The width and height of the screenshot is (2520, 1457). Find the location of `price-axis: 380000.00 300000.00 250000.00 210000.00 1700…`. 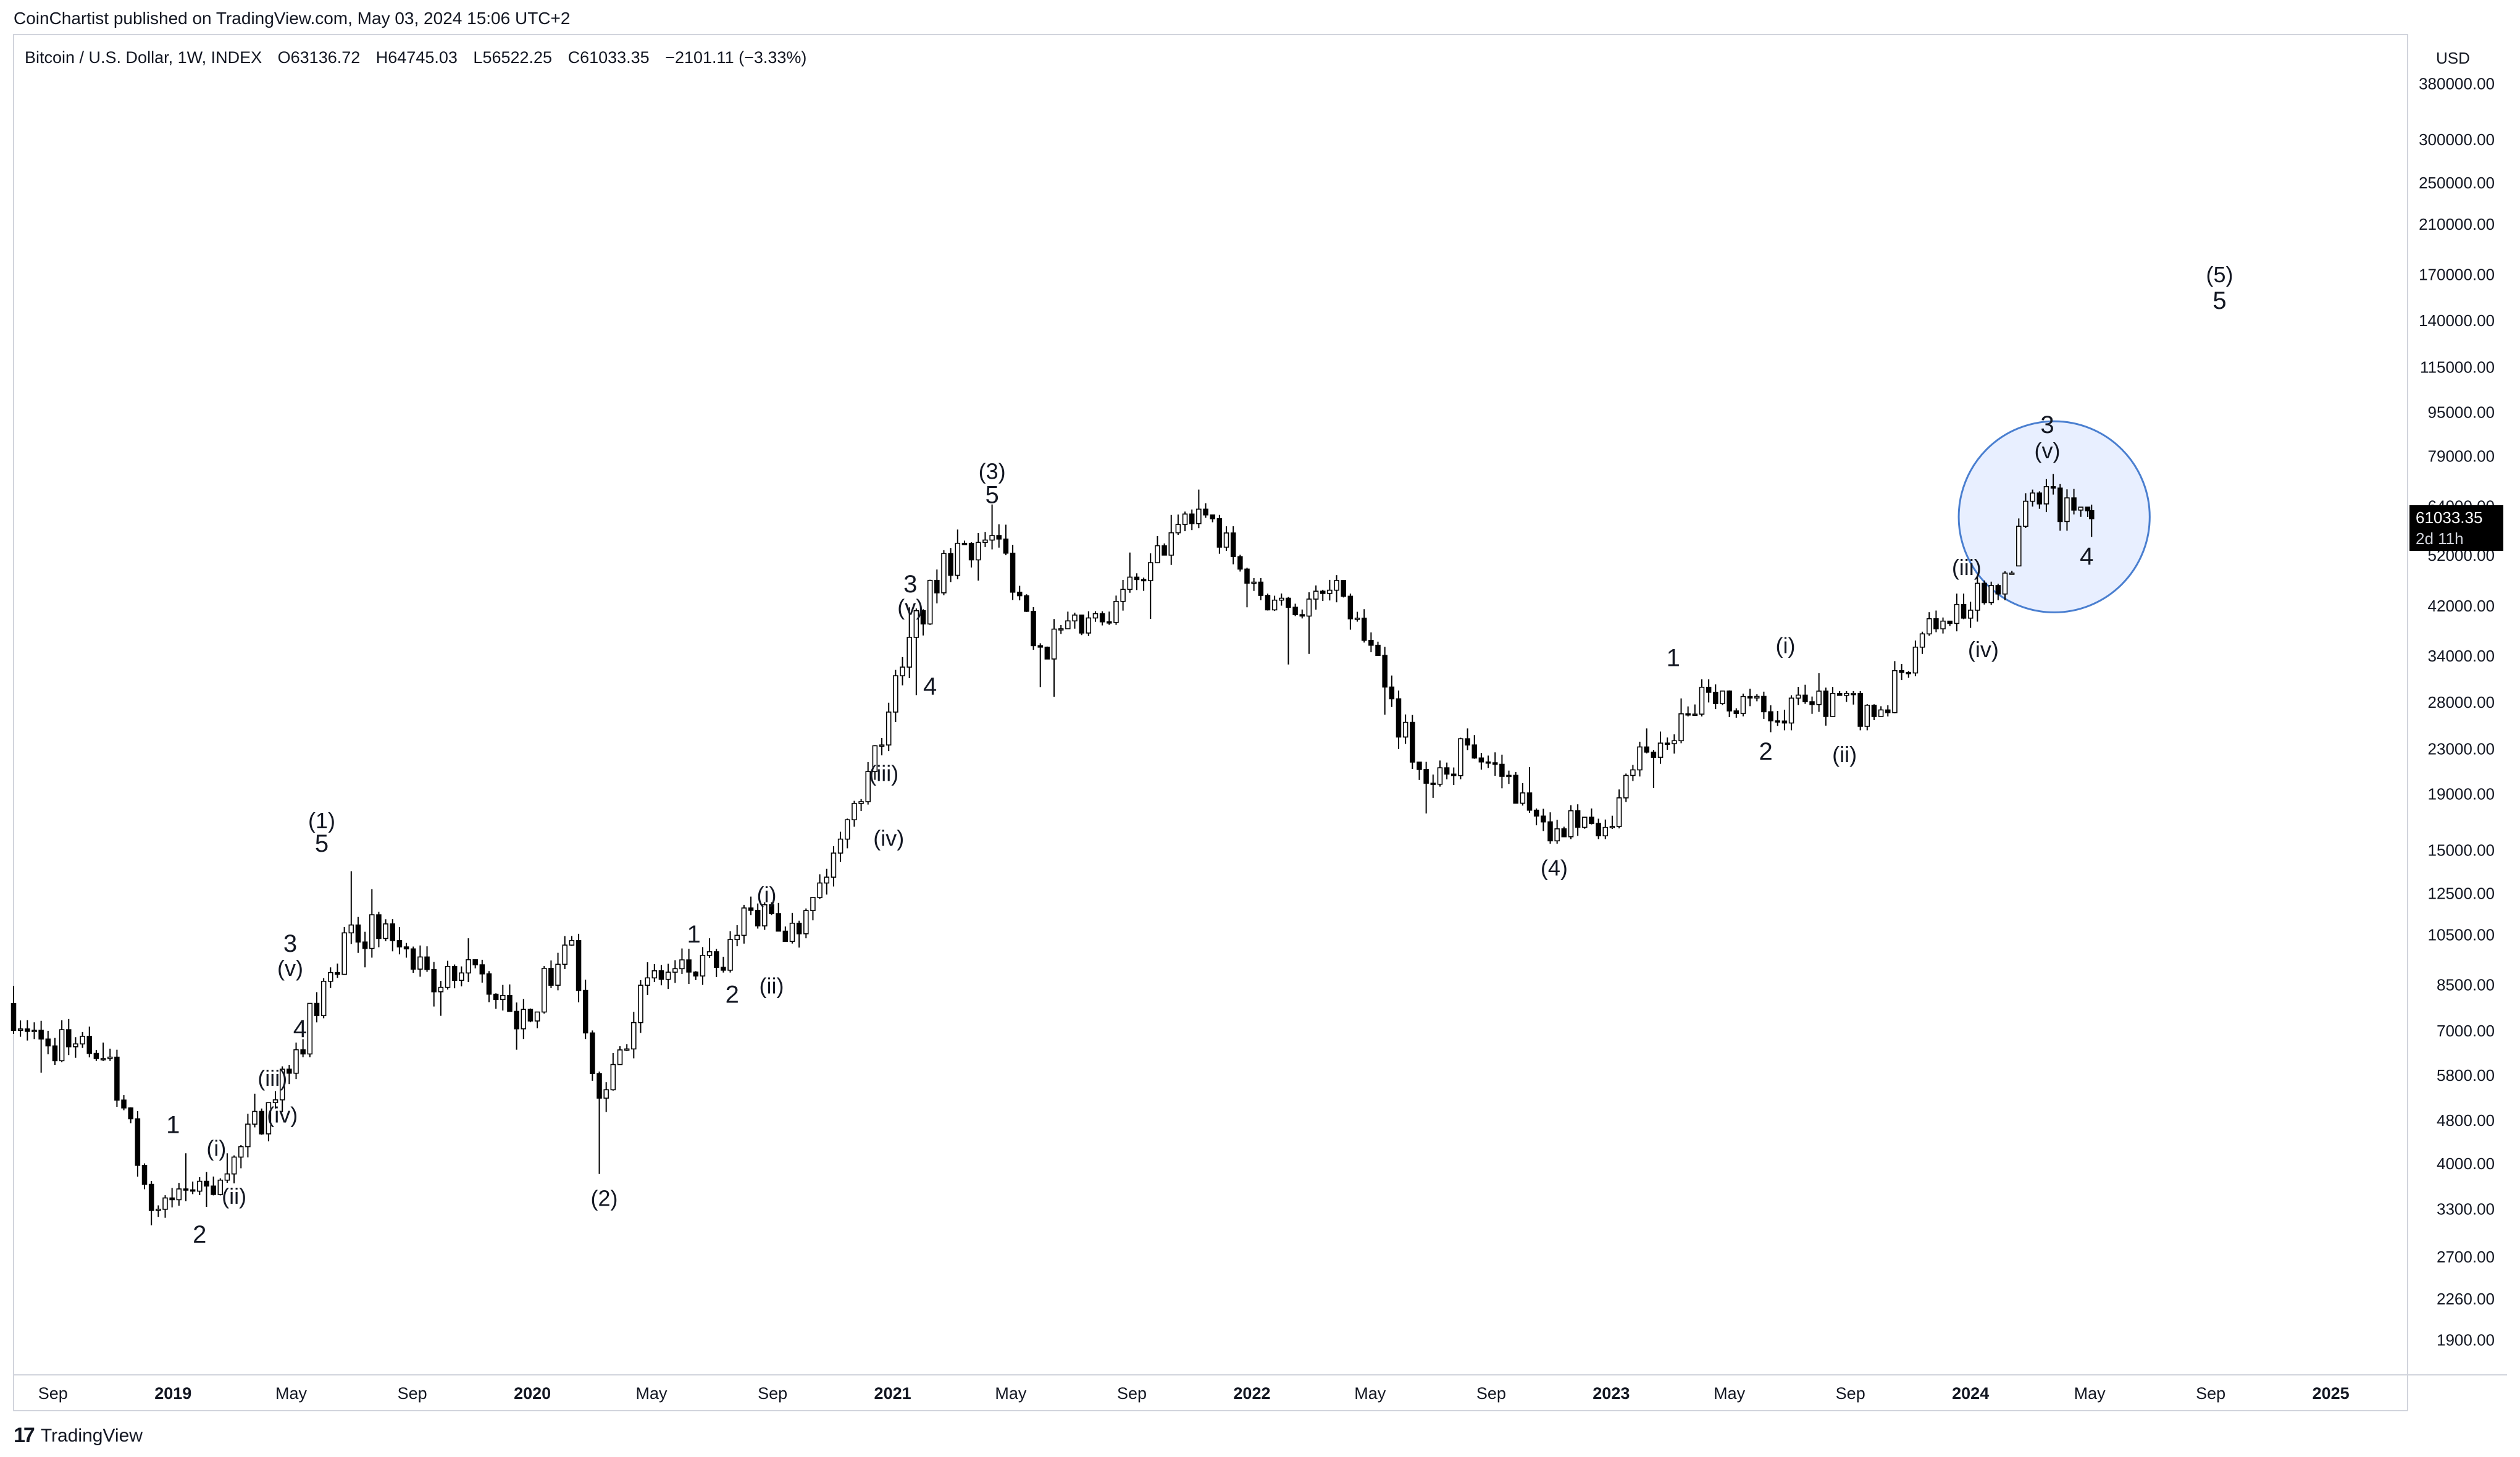

price-axis: 380000.00 300000.00 250000.00 210000.00 1700… is located at coordinates (2457, 711).